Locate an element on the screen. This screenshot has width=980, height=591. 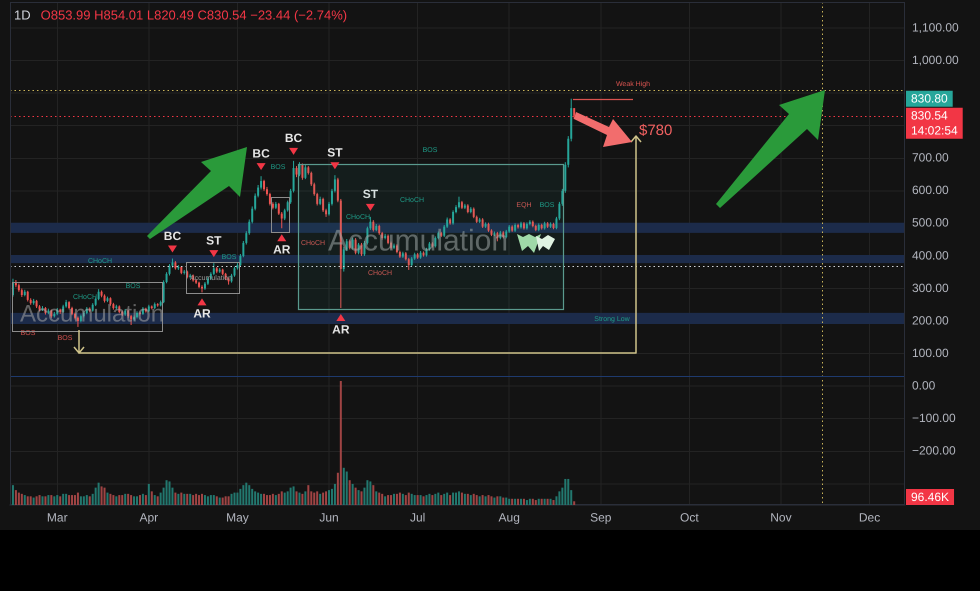
x-tick-label: Nov is located at coordinates (781, 517).